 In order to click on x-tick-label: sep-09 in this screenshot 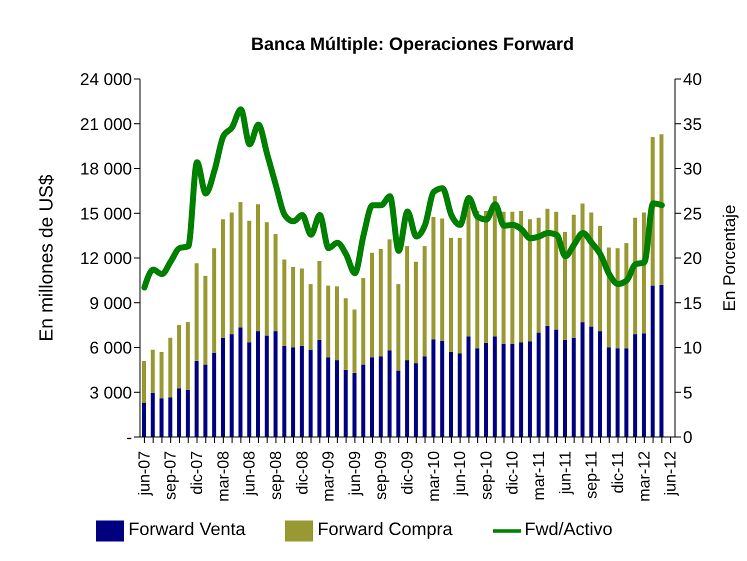, I will do `click(381, 475)`.